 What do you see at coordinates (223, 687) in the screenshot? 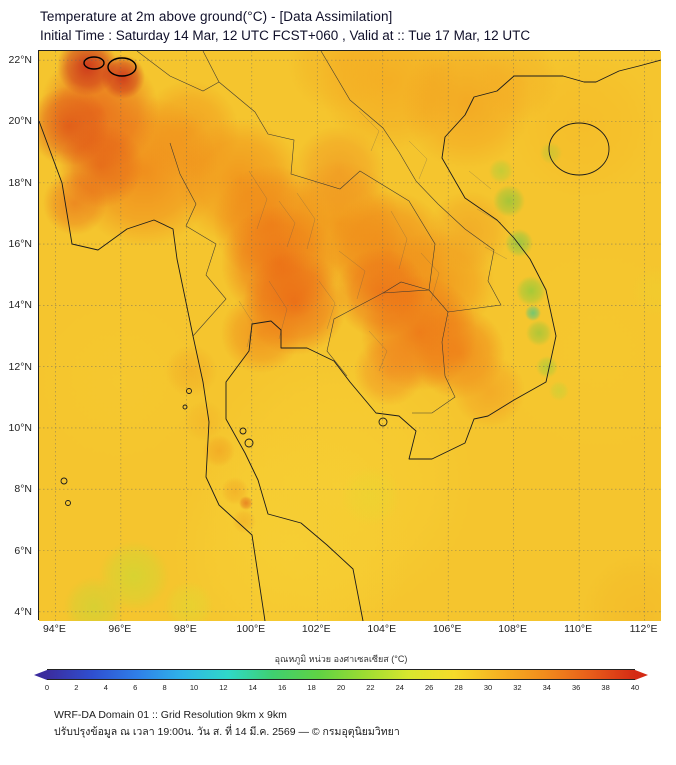
I see `colorbar-tick-label: 12` at bounding box center [223, 687].